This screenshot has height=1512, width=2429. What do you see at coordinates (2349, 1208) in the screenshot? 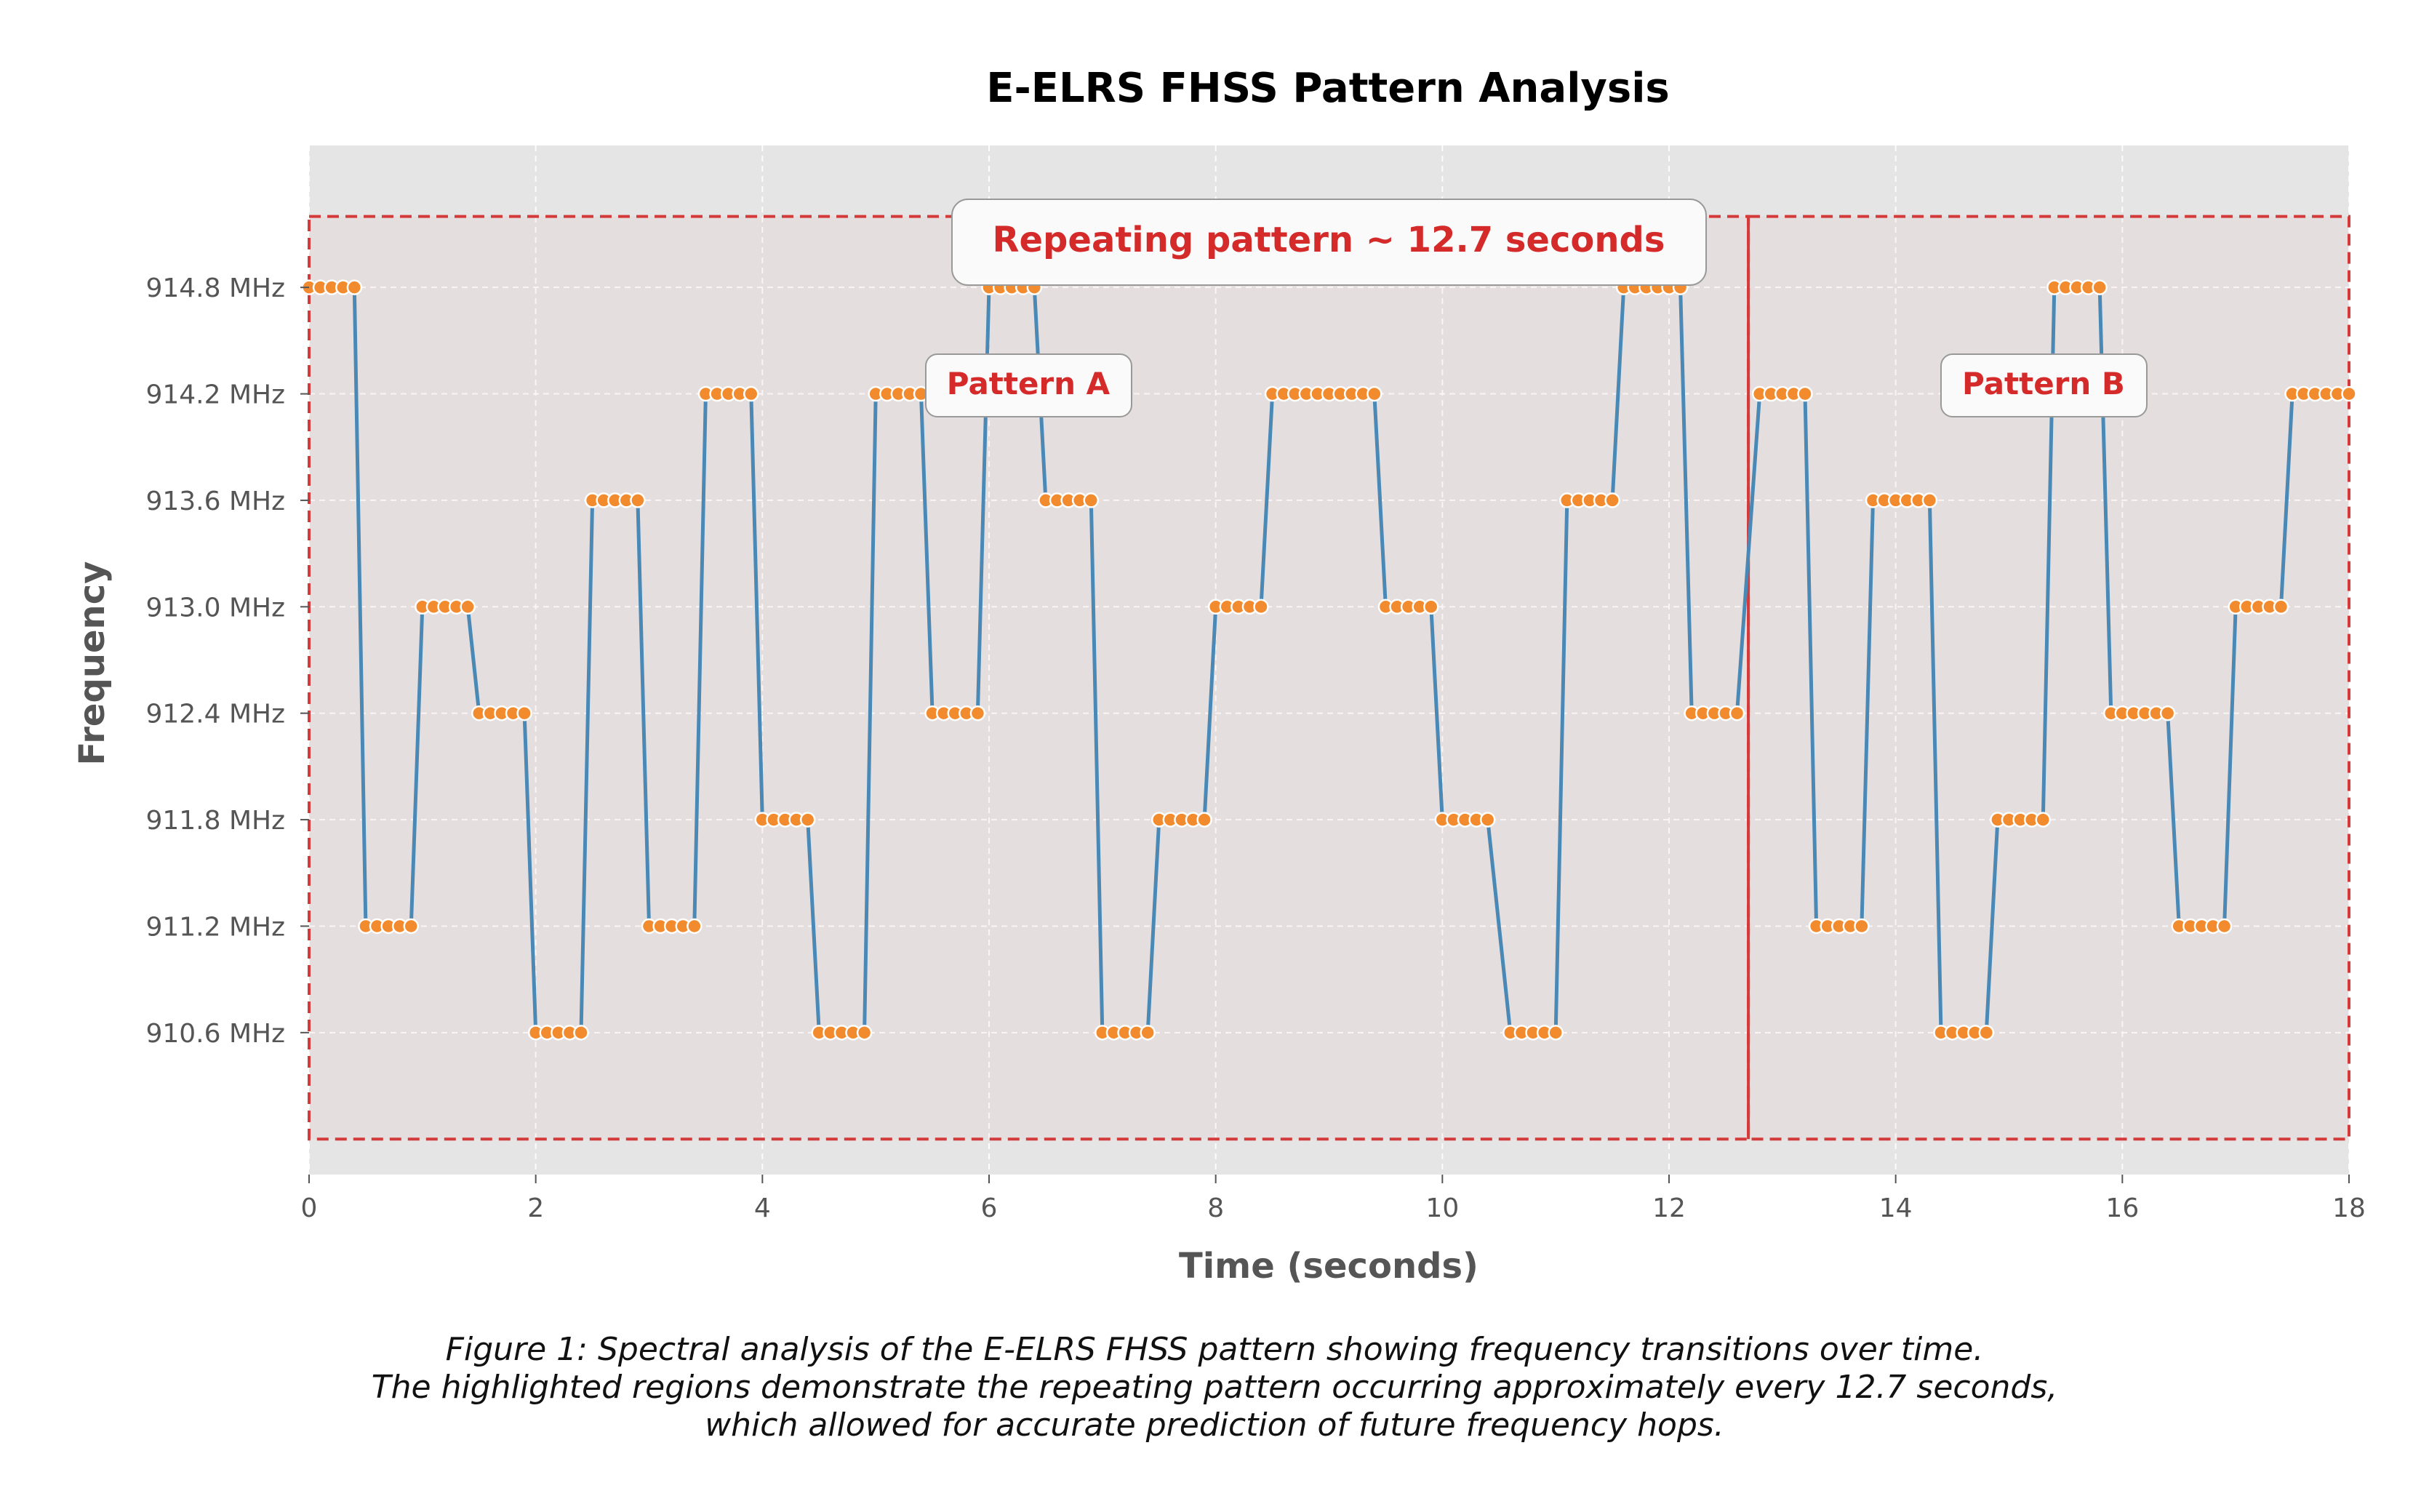
I see `x-tick-label-9: 18` at bounding box center [2349, 1208].